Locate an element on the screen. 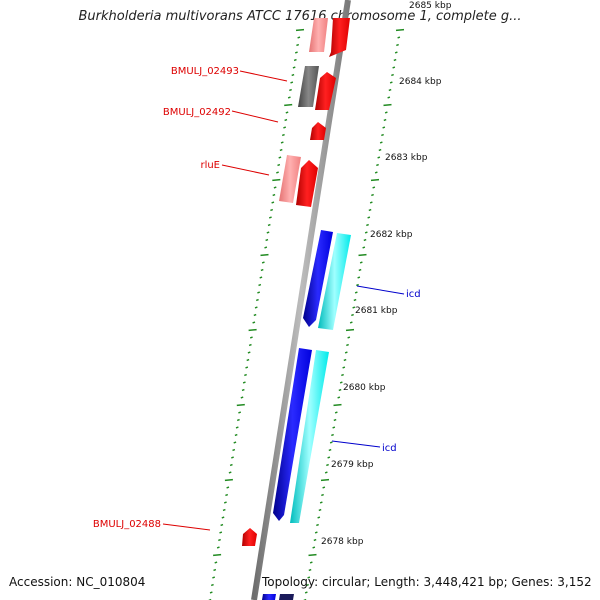 The width and height of the screenshot is (600, 600). gene-icd-lower-cyan is located at coordinates (309, 436).